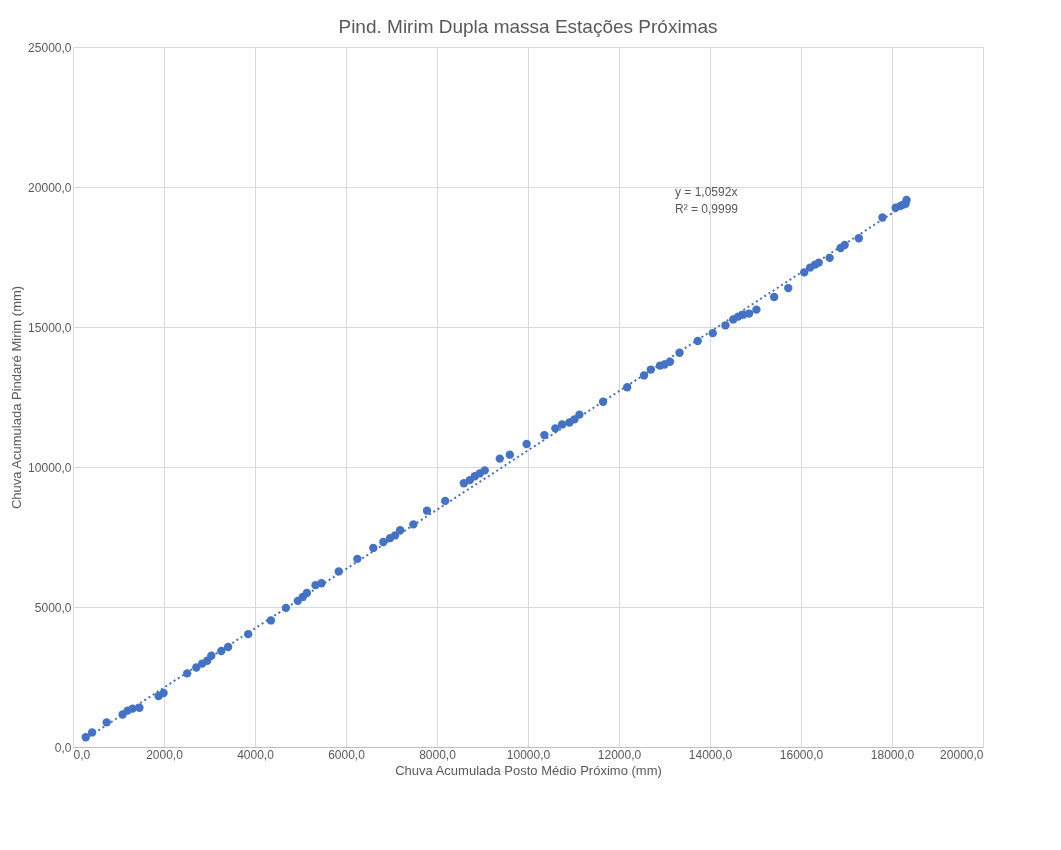  Describe the element at coordinates (50, 327) in the screenshot. I see `y-tick-label: 15000,0` at that location.